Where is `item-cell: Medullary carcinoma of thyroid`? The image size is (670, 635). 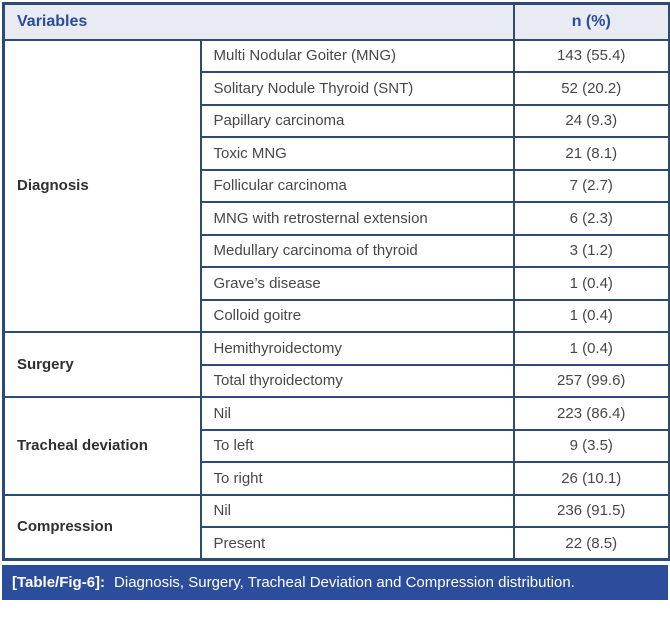 item-cell: Medullary carcinoma of thyroid is located at coordinates (357, 250).